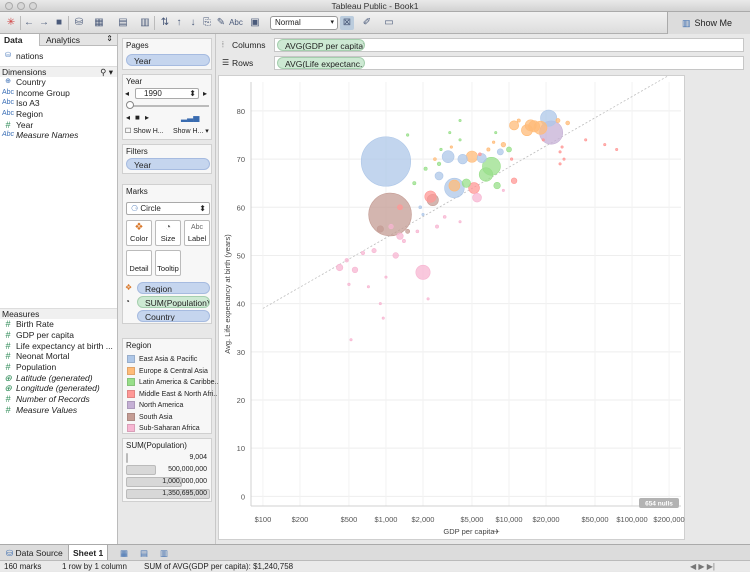  What do you see at coordinates (58, 378) in the screenshot?
I see `measure-field: ⊕ Latitude (generated)` at bounding box center [58, 378].